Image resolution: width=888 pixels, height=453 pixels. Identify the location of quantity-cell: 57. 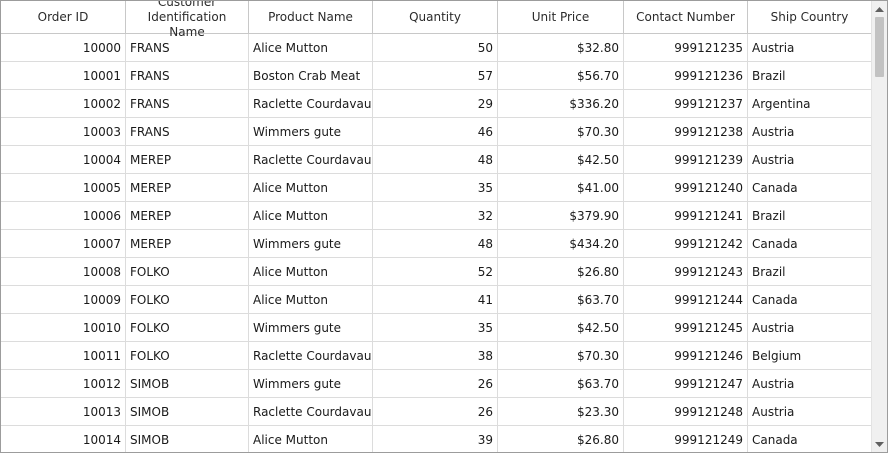
(435, 75).